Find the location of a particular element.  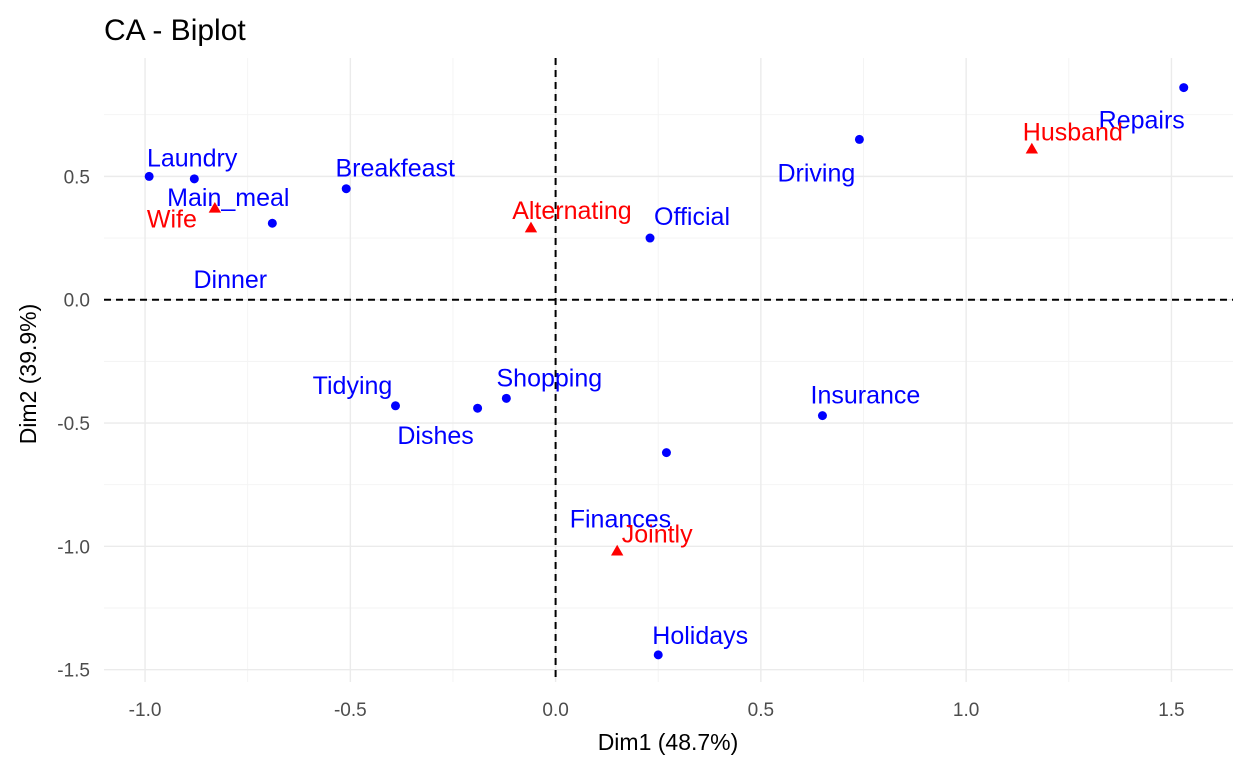

x-tick-label: 0.5 is located at coordinates (761, 710).